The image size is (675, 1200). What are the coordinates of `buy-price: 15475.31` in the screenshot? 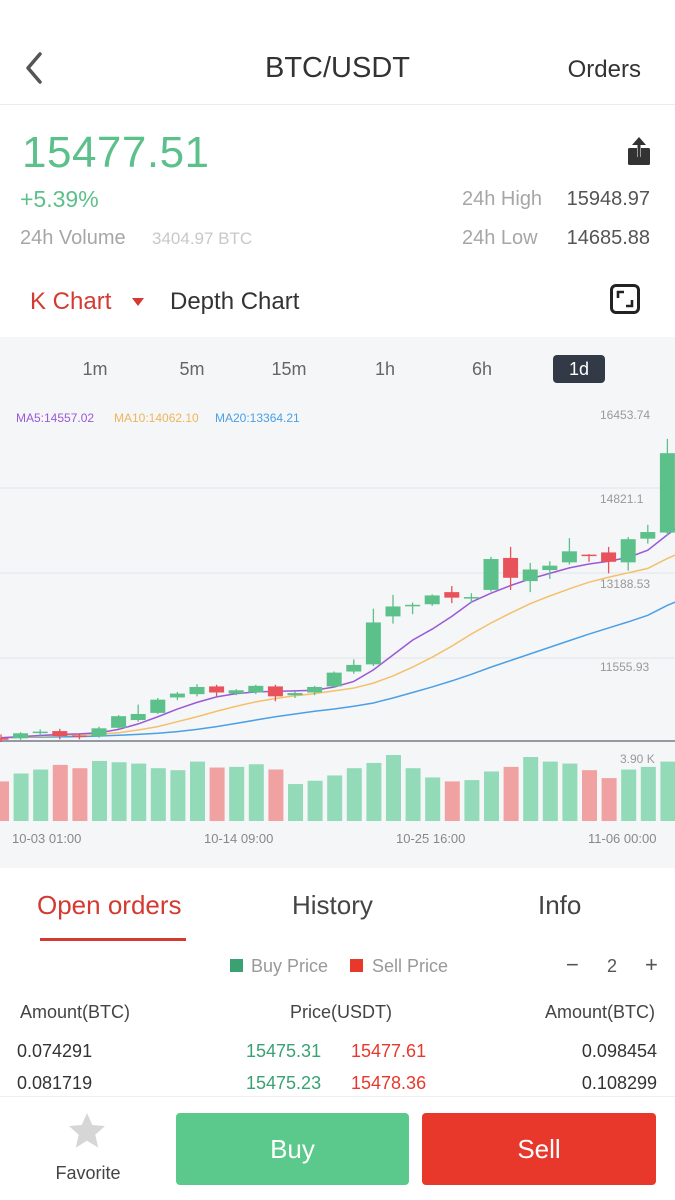 It's located at (284, 1051).